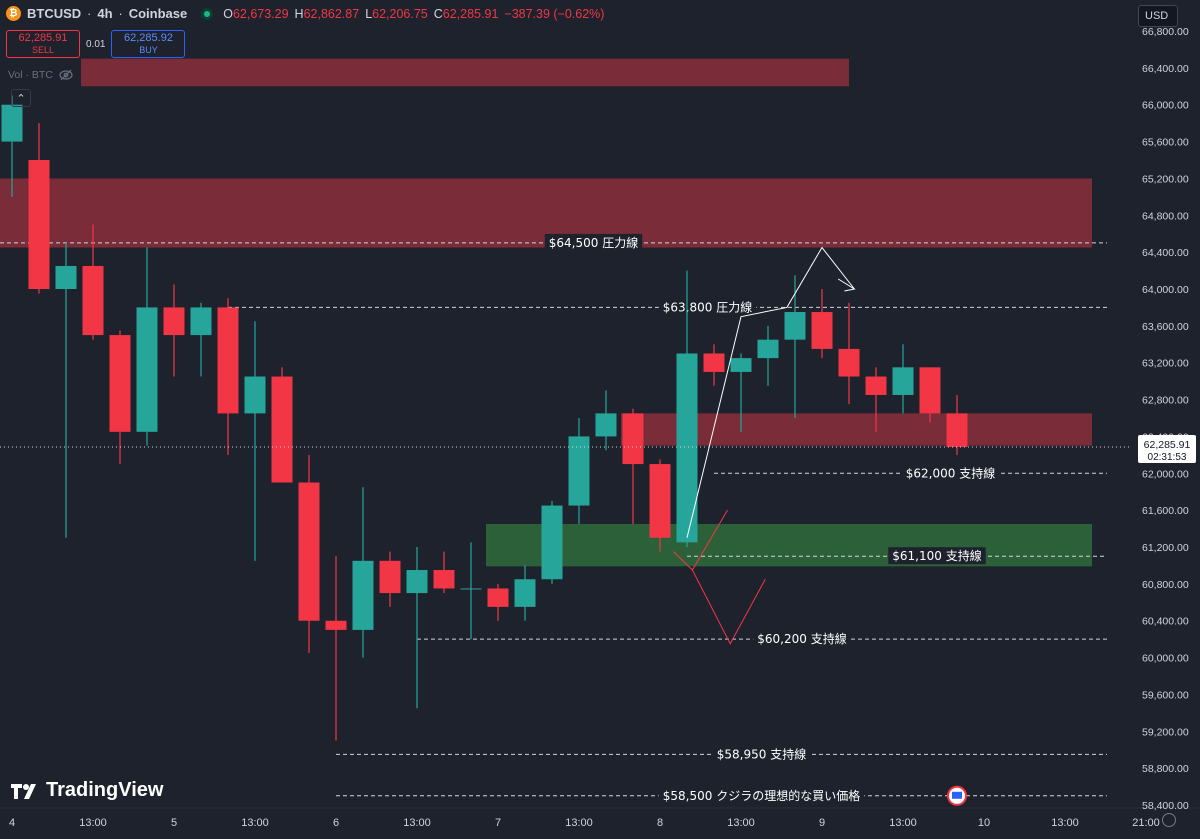 The height and width of the screenshot is (839, 1200). Describe the element at coordinates (1165, 511) in the screenshot. I see `price-tick-label: 61,600.00` at that location.